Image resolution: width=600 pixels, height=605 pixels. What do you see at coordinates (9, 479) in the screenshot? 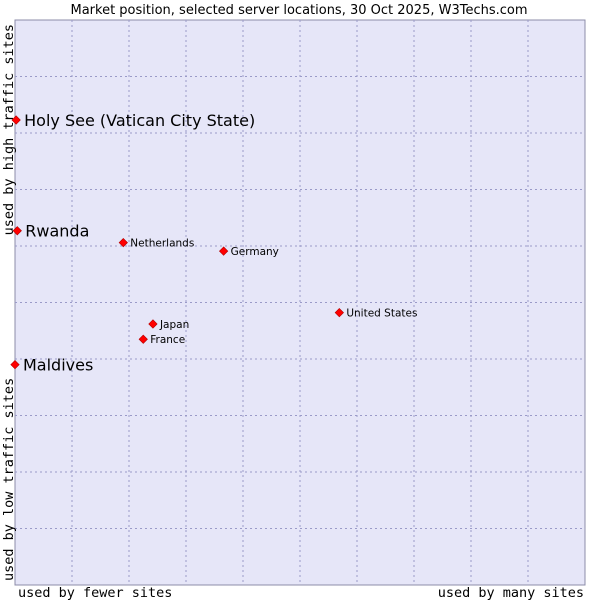
I see `y-axis-label-bottom: used by low traffic sites` at bounding box center [9, 479].